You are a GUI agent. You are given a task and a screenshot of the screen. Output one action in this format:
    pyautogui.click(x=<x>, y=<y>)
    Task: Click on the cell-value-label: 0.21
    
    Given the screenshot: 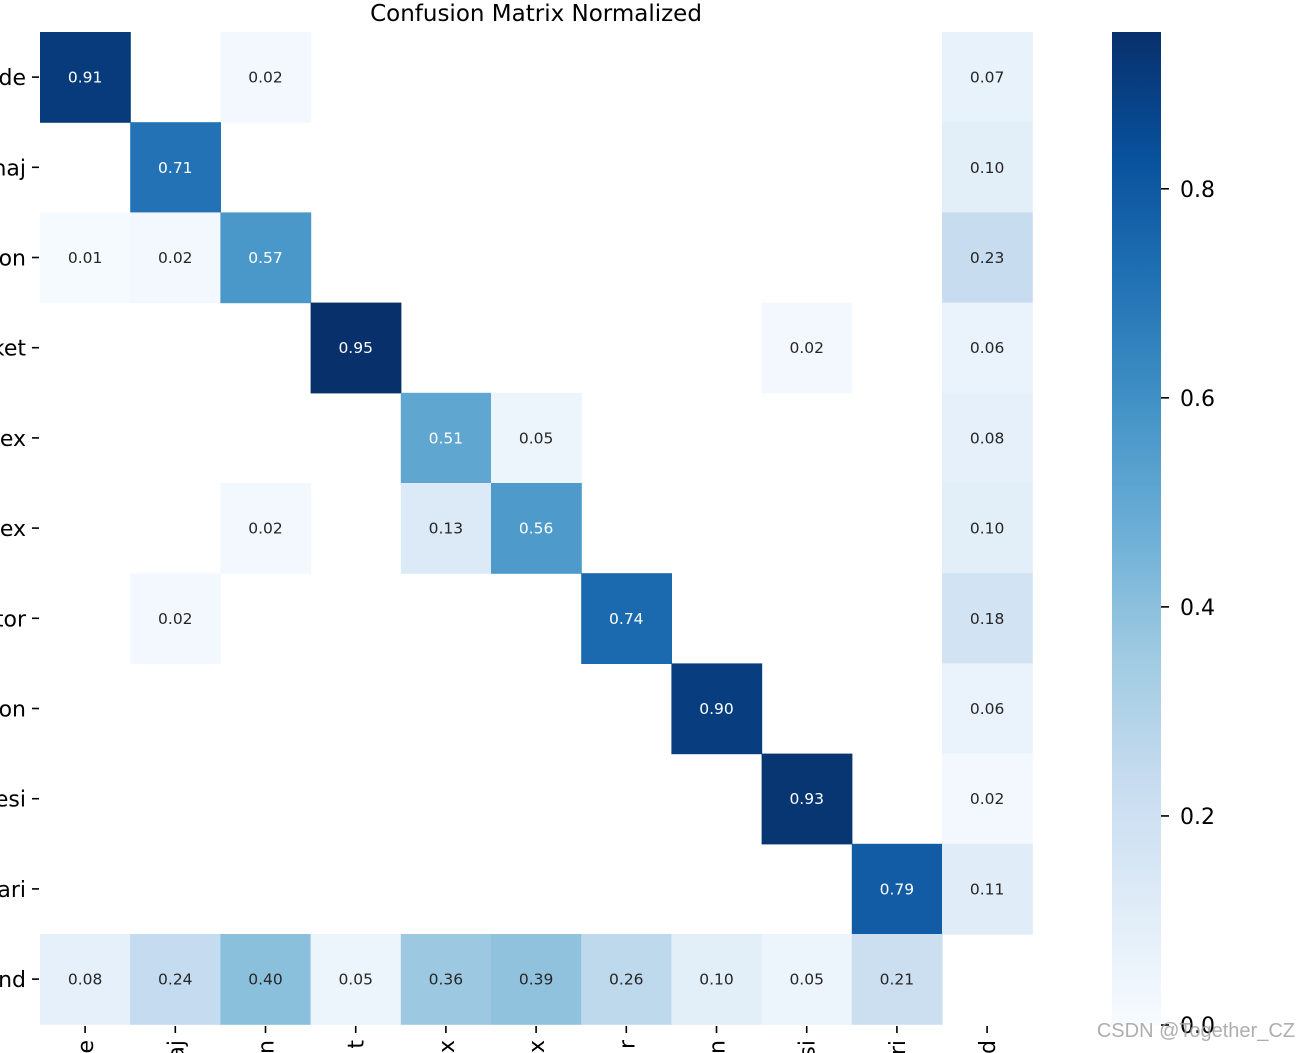 What is the action you would take?
    pyautogui.click(x=897, y=980)
    